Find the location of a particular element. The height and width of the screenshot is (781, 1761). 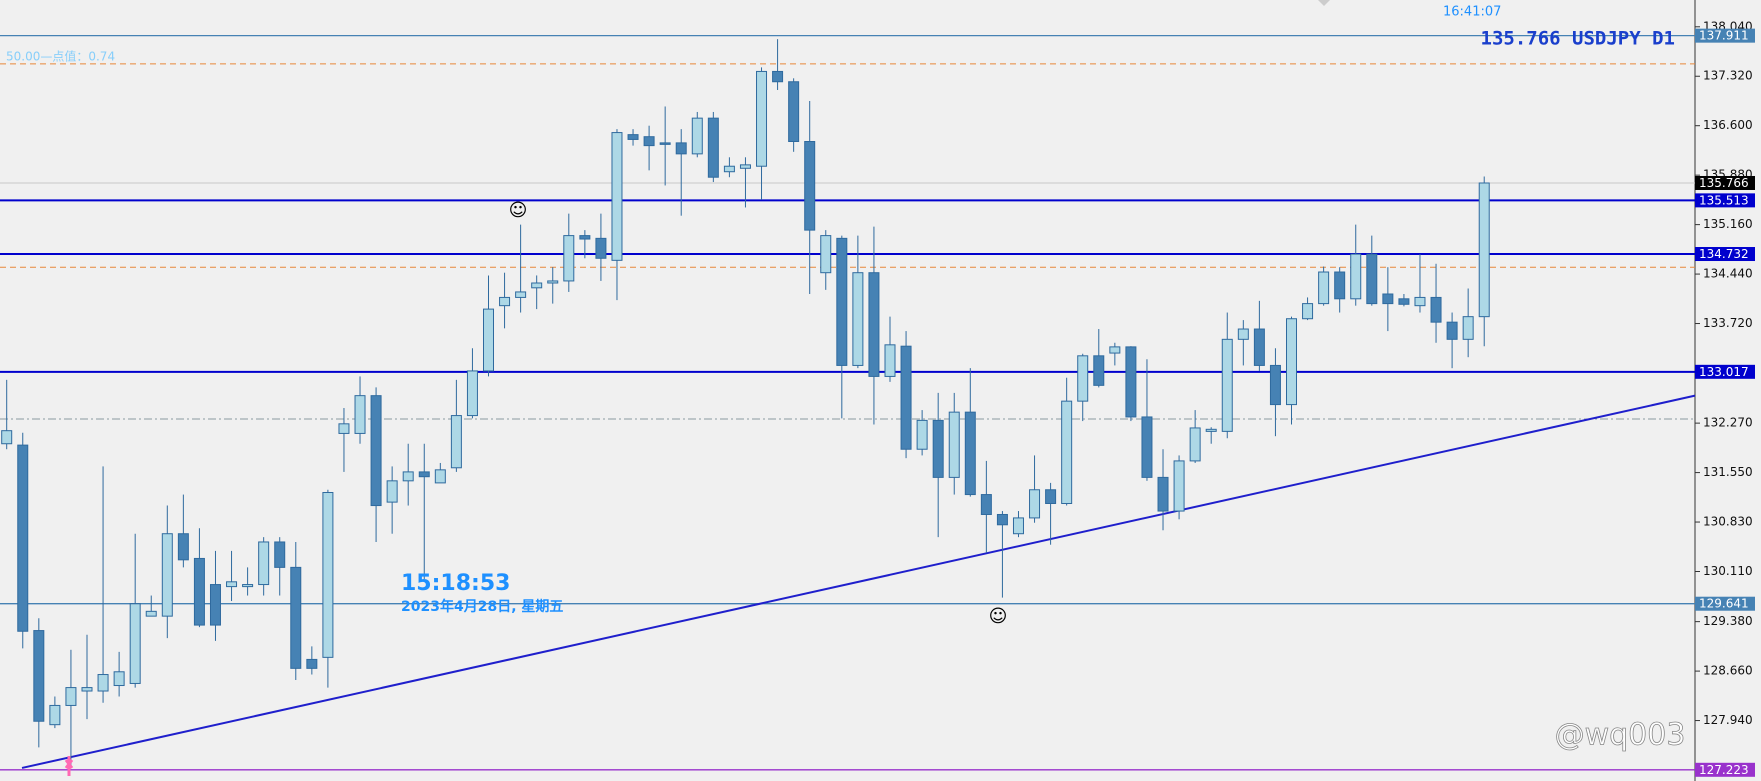

y-tick-label: 131.550 is located at coordinates (1728, 472).